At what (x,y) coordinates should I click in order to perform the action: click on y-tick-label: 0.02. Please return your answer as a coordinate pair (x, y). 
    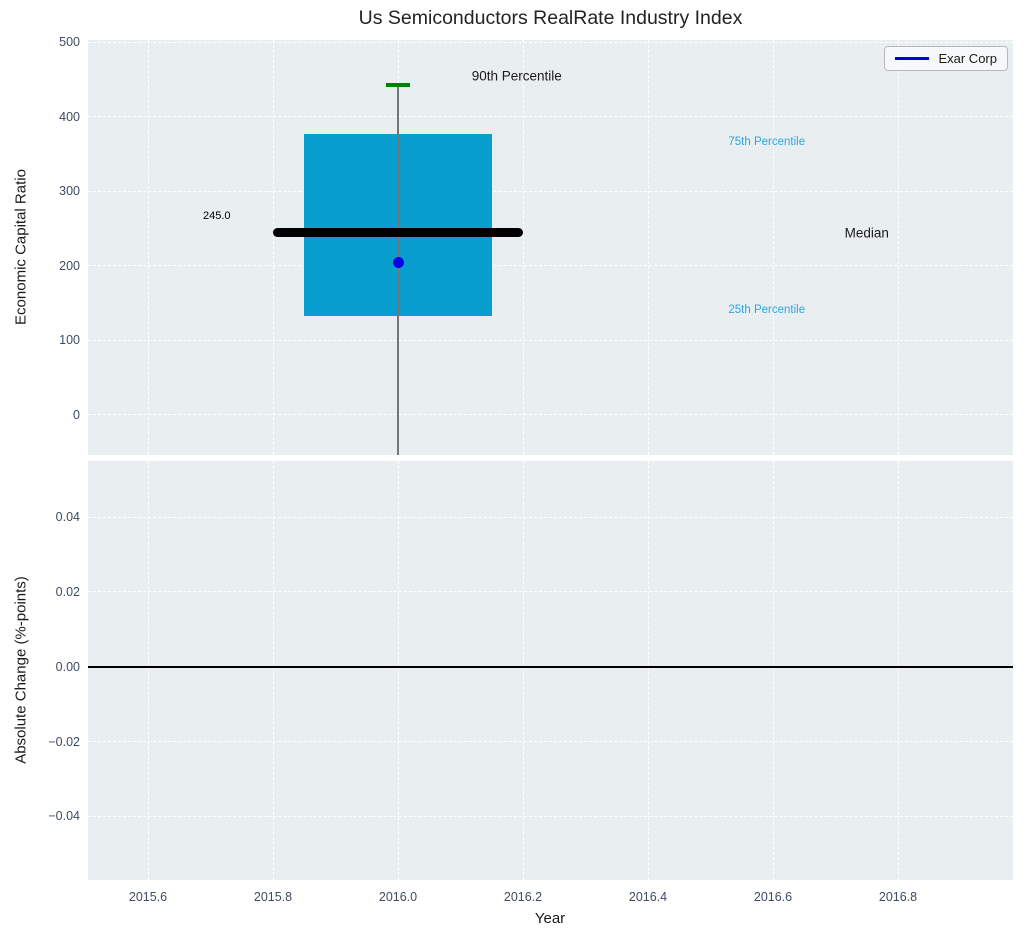
    Looking at the image, I should click on (67, 591).